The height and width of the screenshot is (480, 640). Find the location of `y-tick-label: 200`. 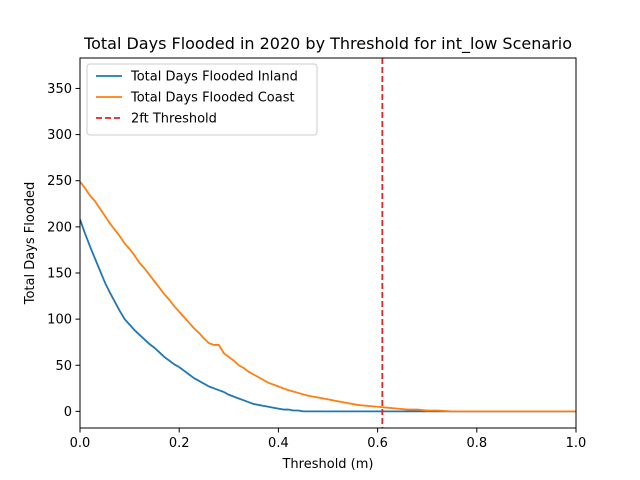

y-tick-label: 200 is located at coordinates (59, 227).